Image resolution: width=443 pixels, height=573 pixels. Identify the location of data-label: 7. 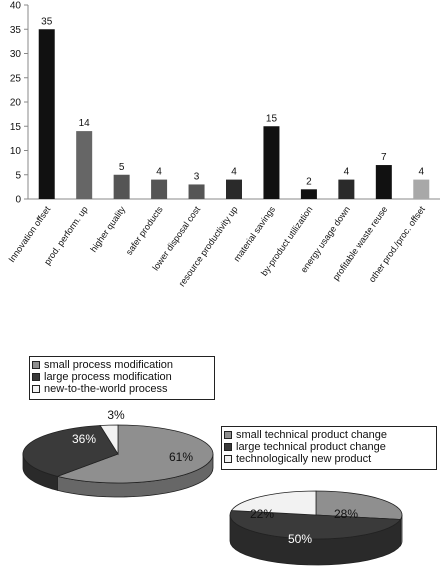
(384, 157).